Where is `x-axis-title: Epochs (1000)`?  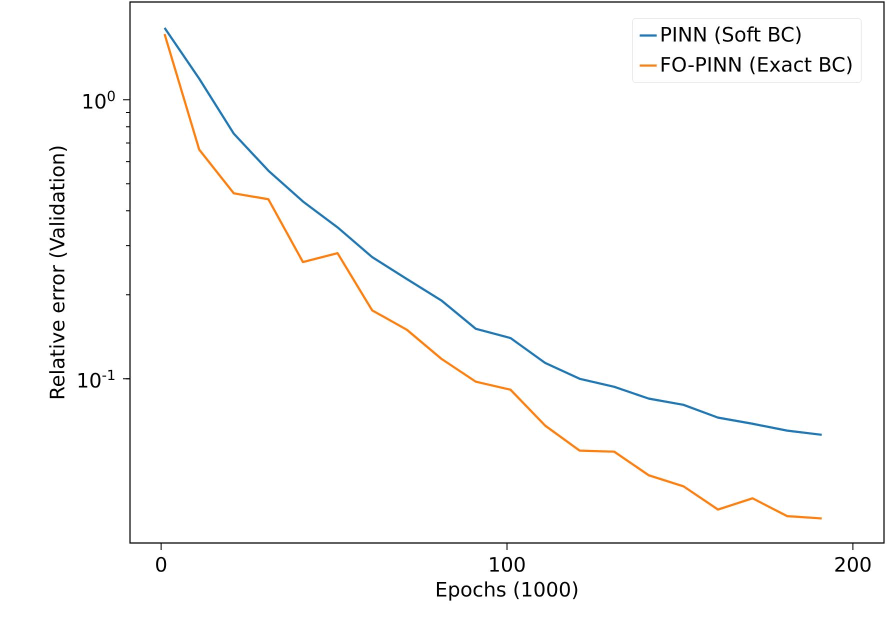 x-axis-title: Epochs (1000) is located at coordinates (507, 591).